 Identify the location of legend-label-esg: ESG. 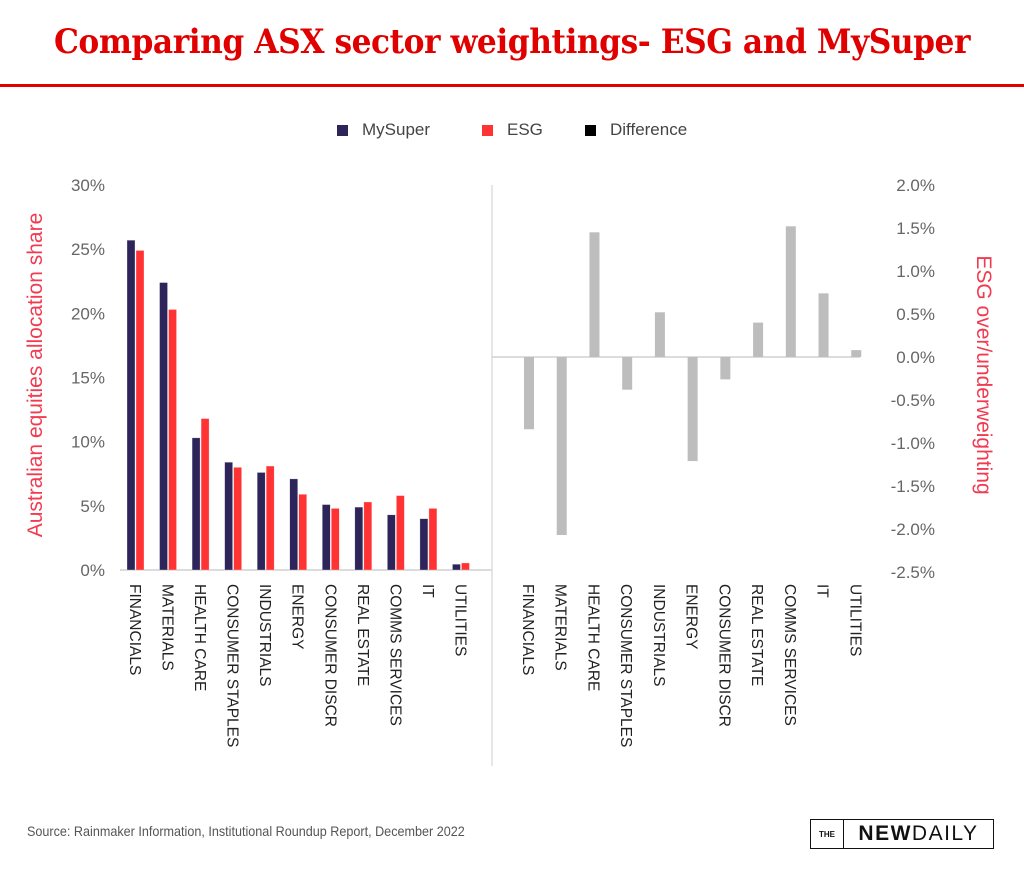
(525, 129).